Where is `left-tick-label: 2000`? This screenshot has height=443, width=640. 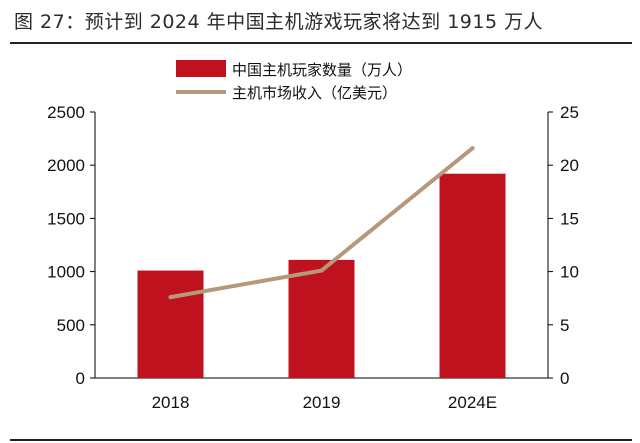
left-tick-label: 2000 is located at coordinates (66, 165).